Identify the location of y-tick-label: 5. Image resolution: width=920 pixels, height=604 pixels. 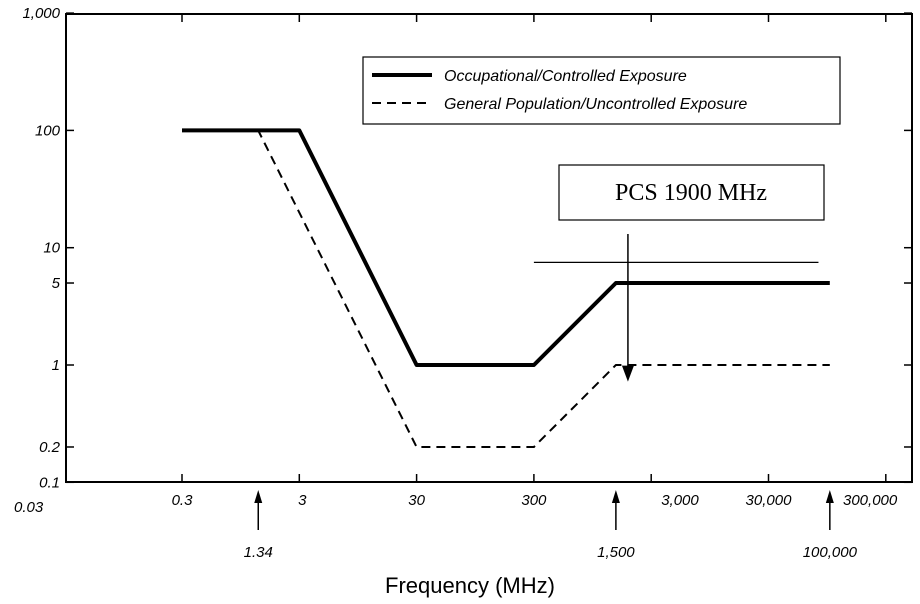
(56, 283).